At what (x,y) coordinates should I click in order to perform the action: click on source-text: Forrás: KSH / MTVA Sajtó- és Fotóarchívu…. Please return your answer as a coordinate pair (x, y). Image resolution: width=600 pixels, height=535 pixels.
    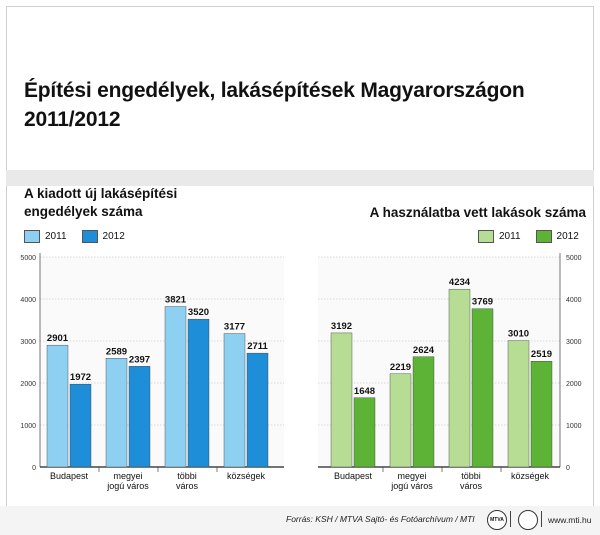
    Looking at the image, I should click on (380, 519).